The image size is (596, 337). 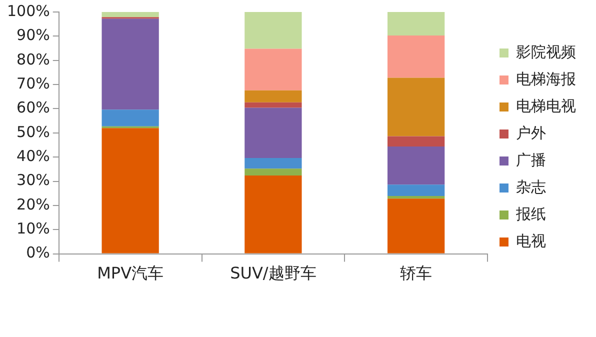 What do you see at coordinates (38, 253) in the screenshot?
I see `y-tick-label: 0%` at bounding box center [38, 253].